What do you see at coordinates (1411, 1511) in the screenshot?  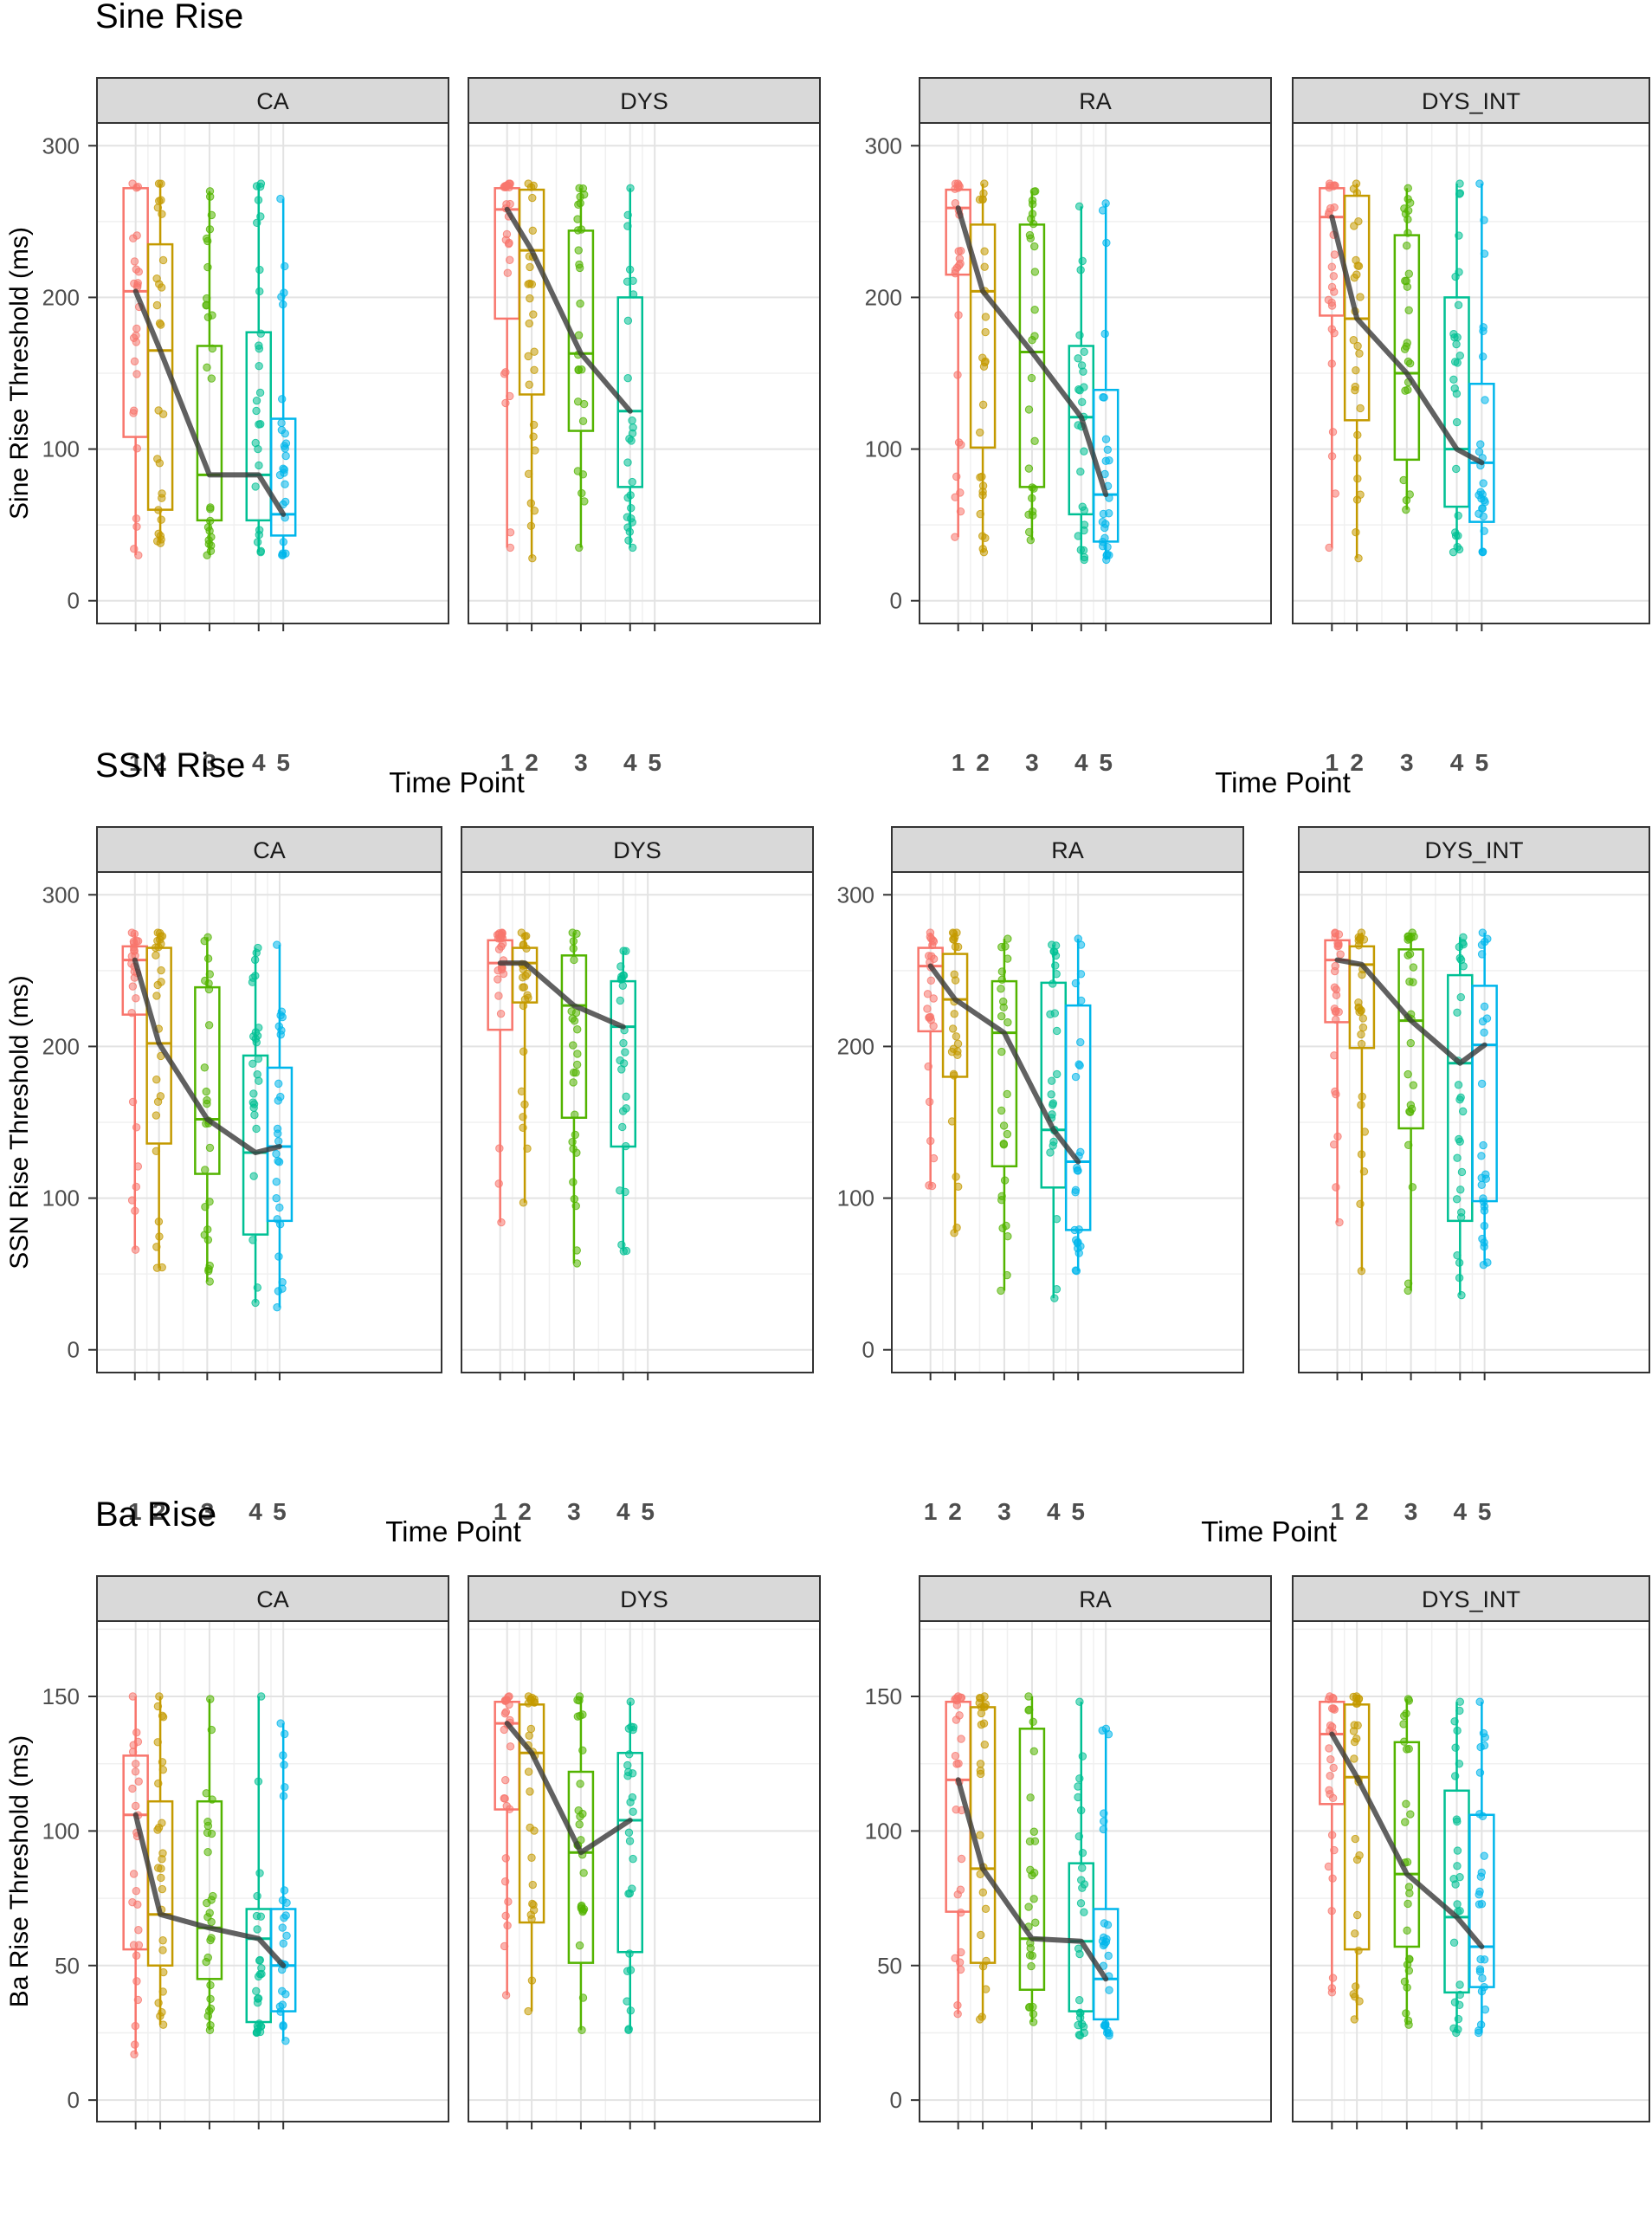 I see `x-tick-label: 3` at bounding box center [1411, 1511].